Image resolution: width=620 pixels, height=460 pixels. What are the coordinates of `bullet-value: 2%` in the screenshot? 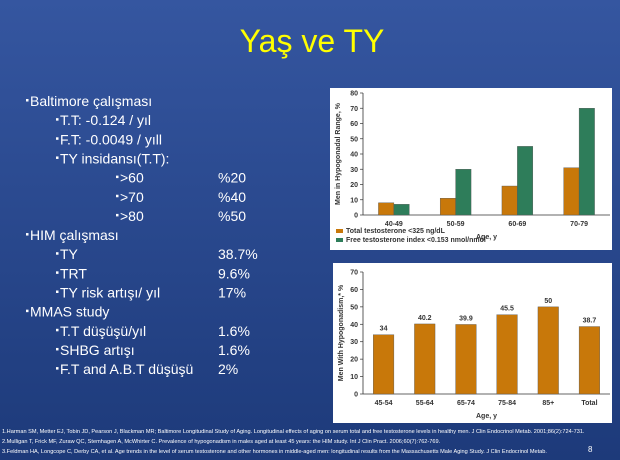 It's located at (228, 369).